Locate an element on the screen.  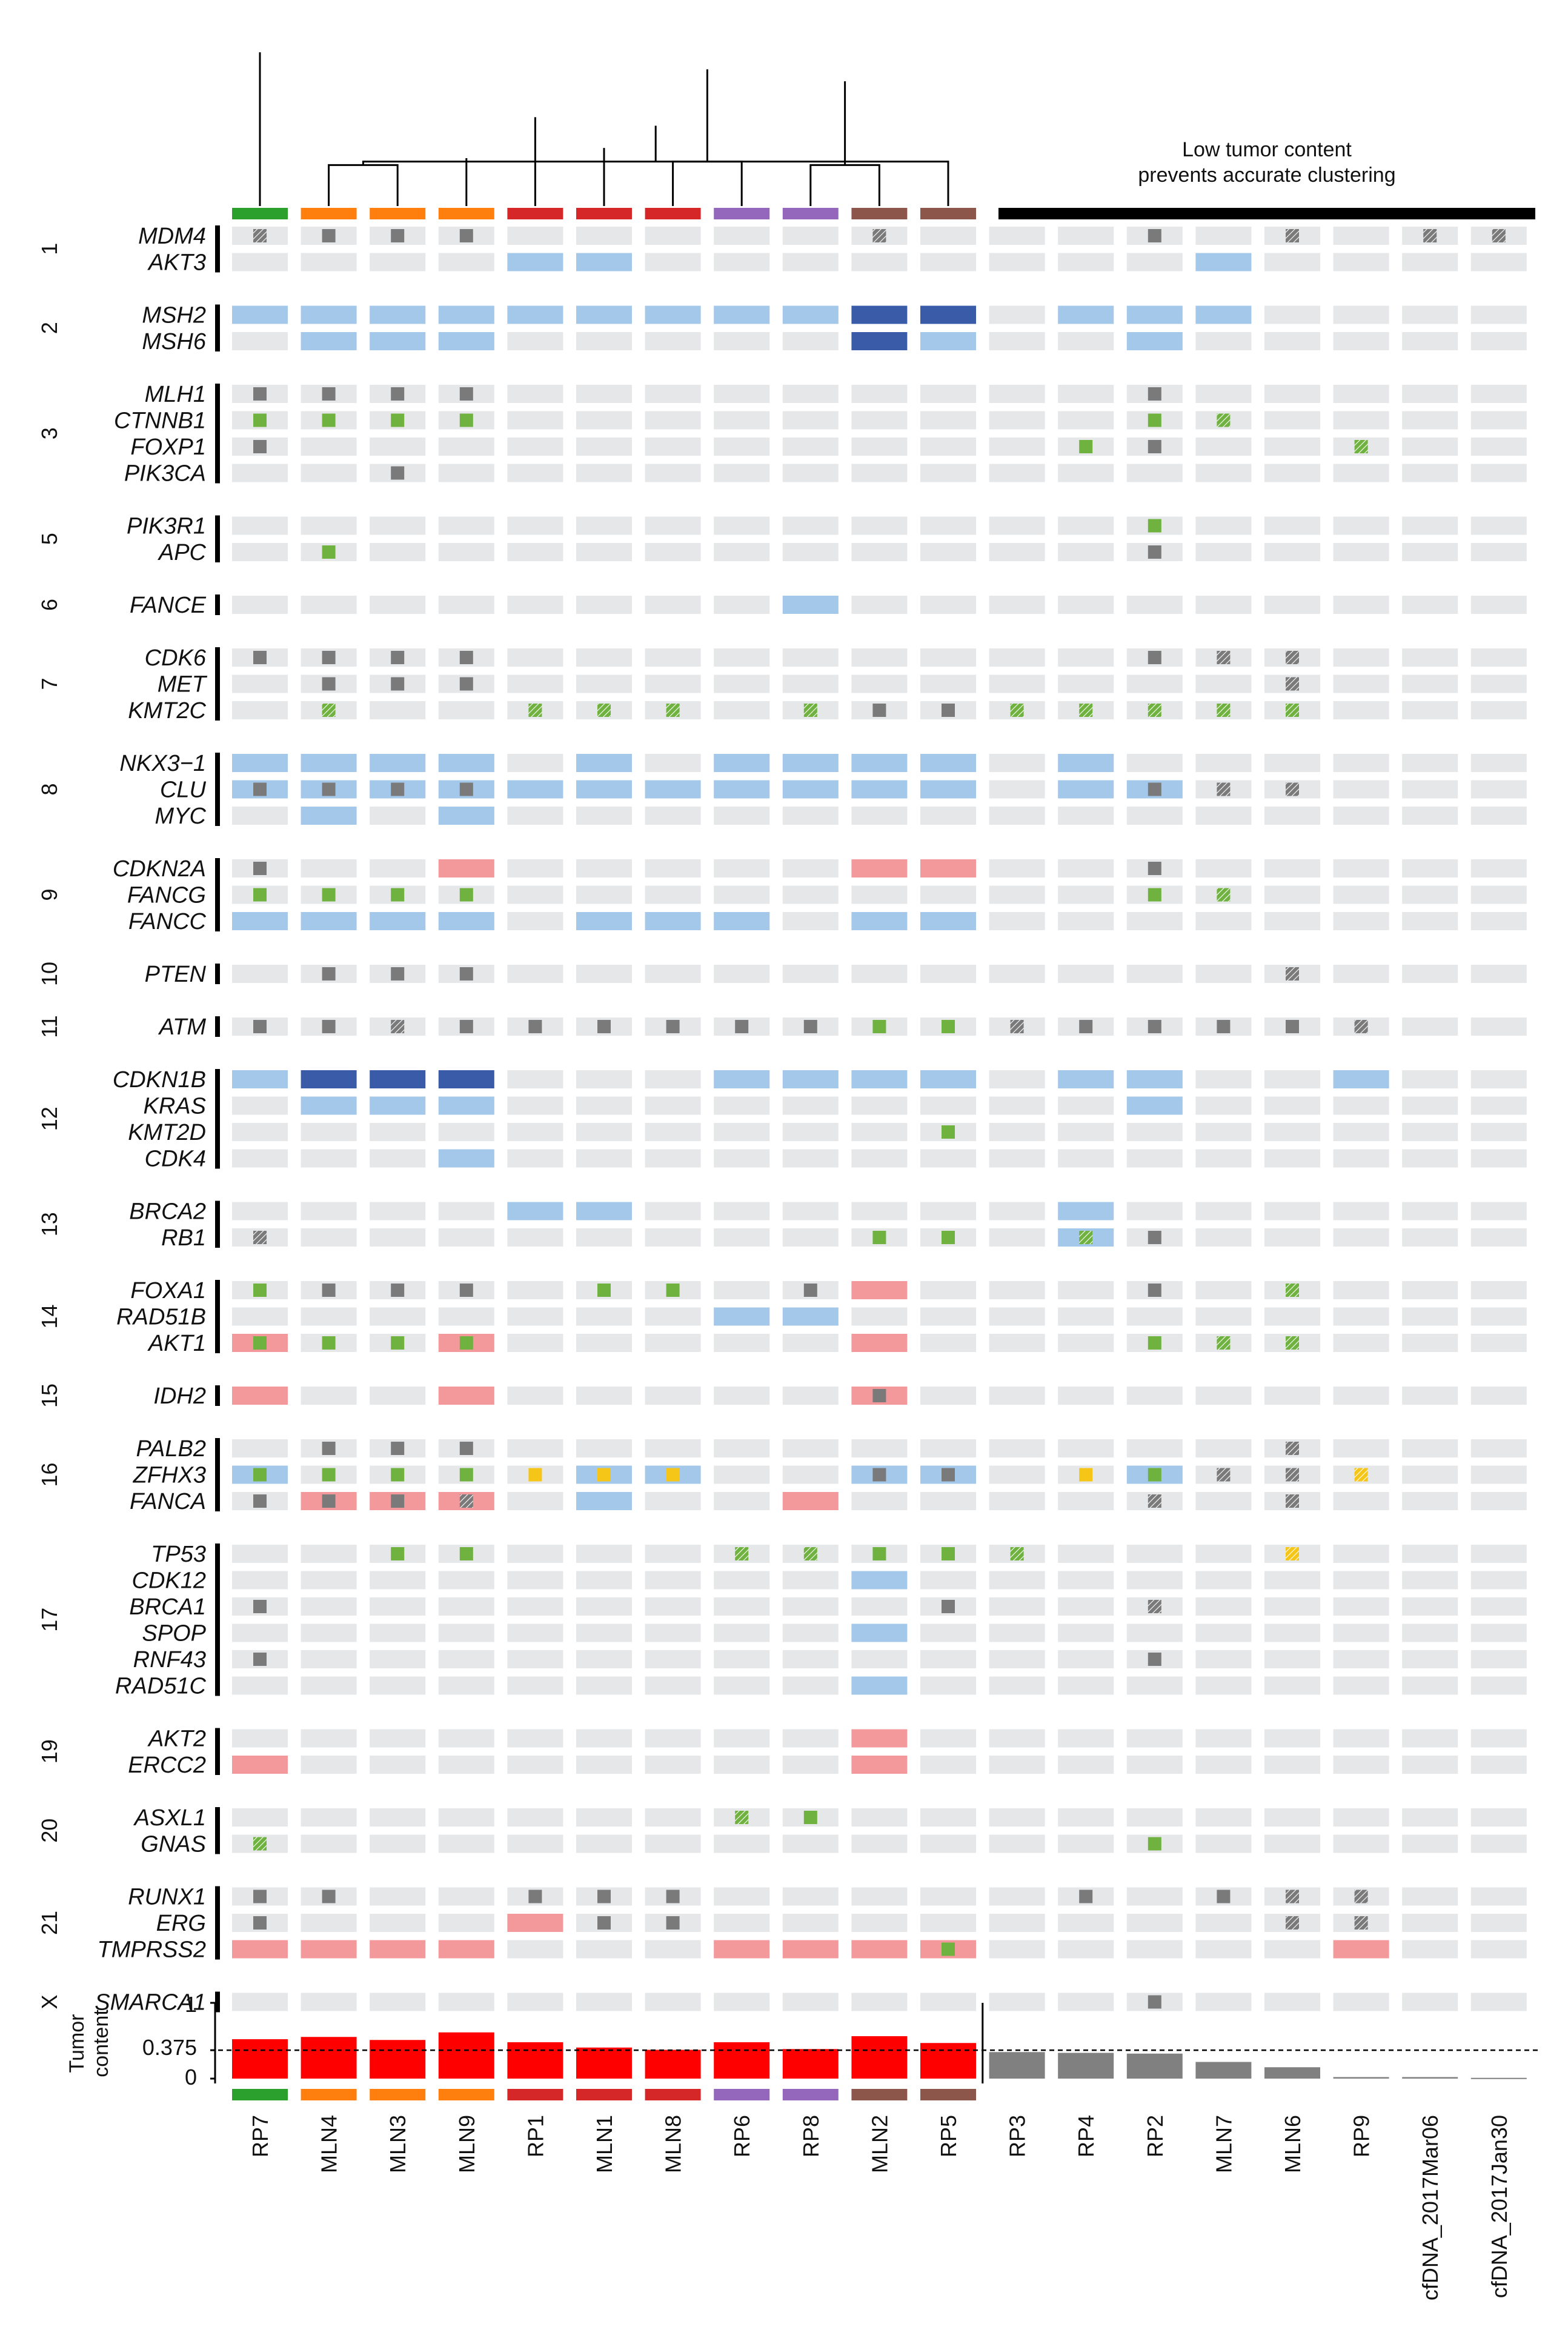
gene-row-GNAS: GNAS is located at coordinates (834, 1845).